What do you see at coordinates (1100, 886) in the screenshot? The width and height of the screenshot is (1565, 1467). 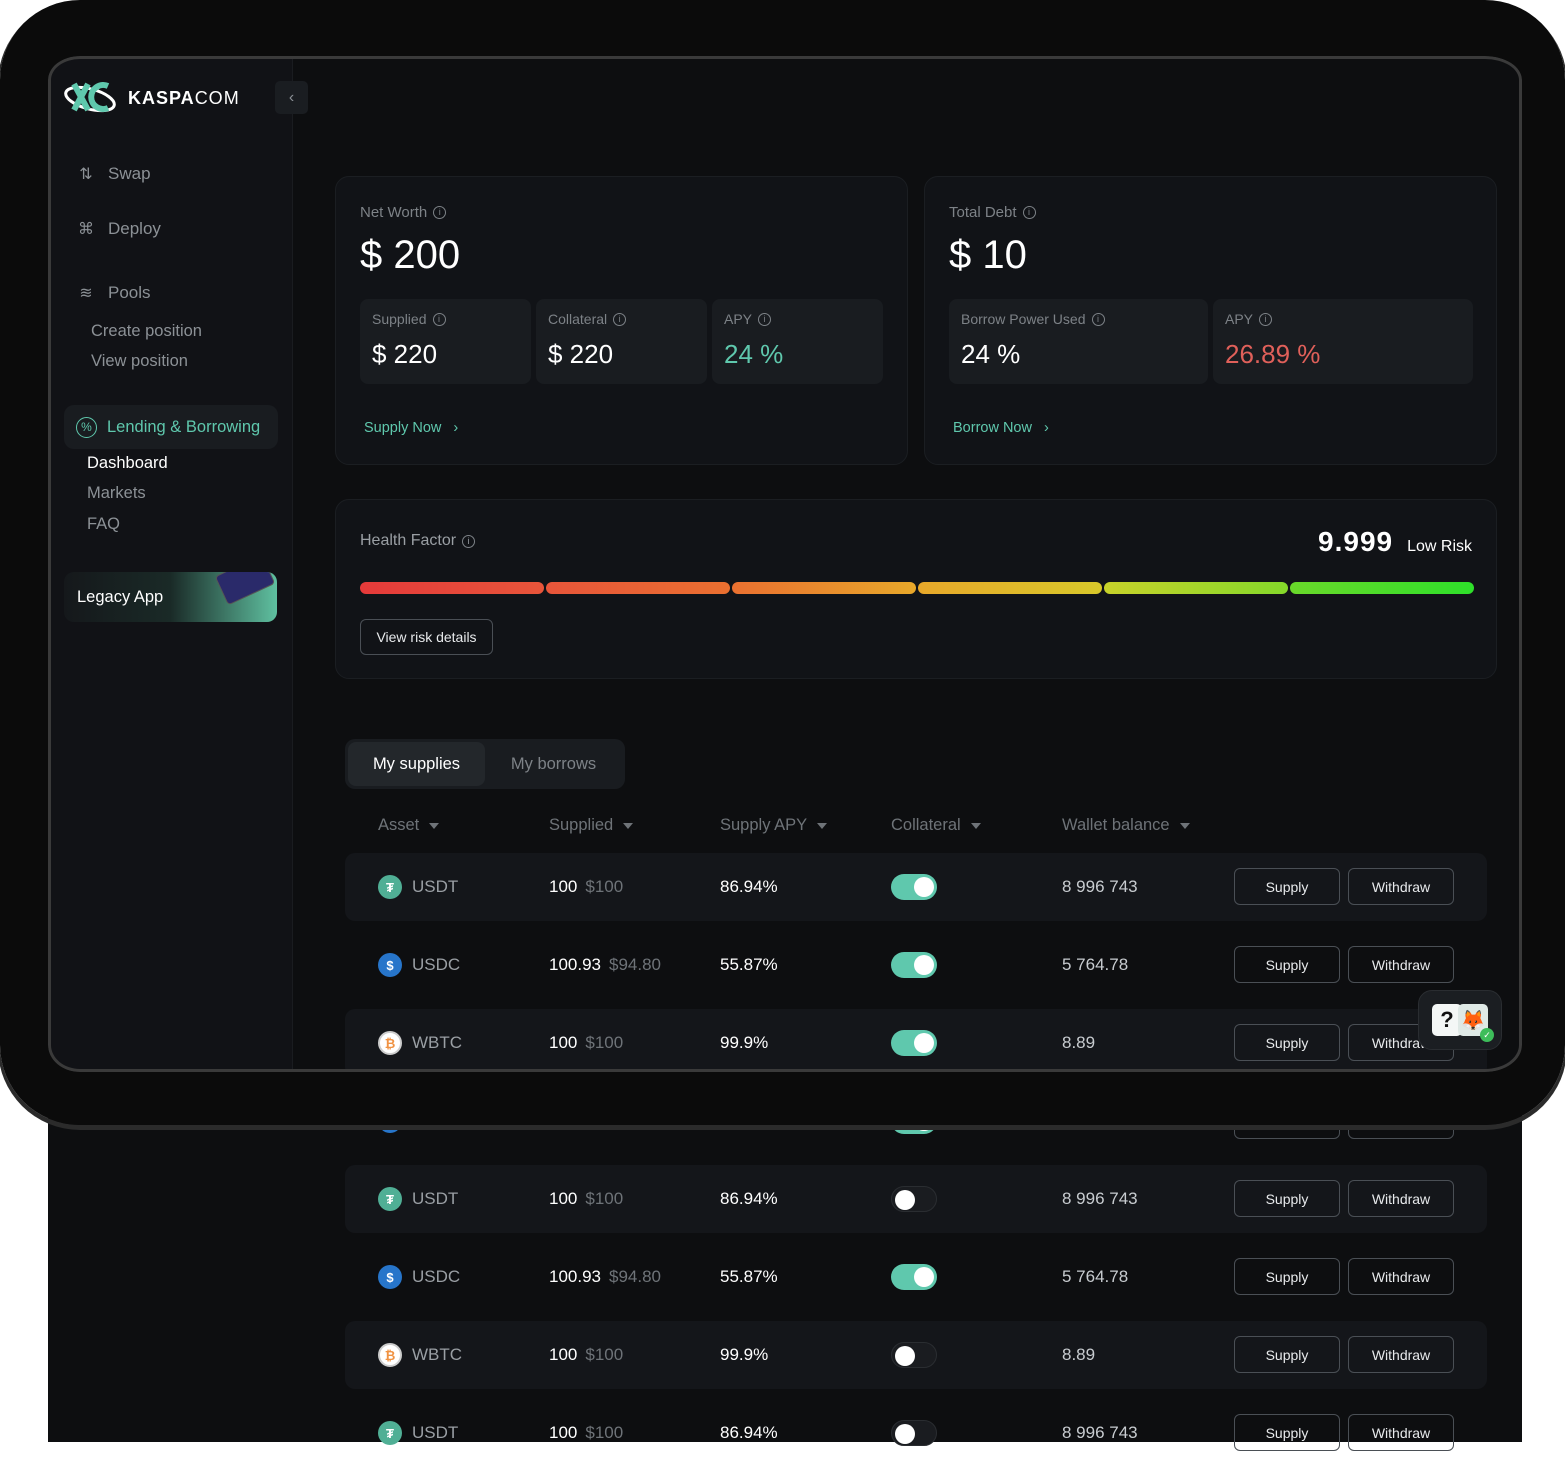 I see `wallet-balance: 8 996 743` at bounding box center [1100, 886].